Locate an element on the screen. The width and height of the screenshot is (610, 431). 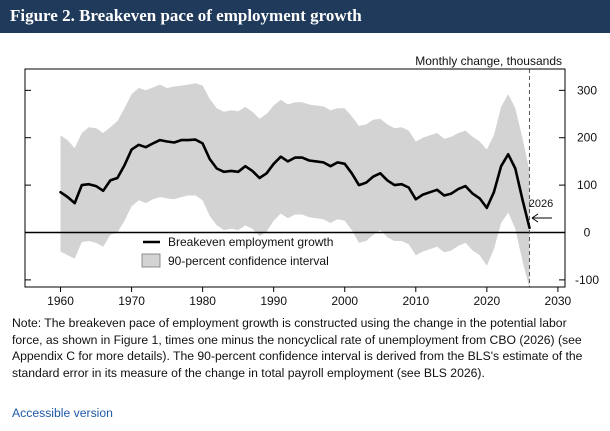
legend-band-swatch is located at coordinates (151, 260).